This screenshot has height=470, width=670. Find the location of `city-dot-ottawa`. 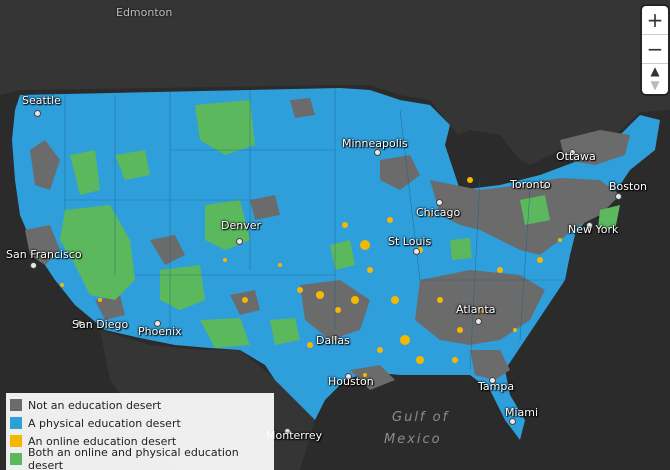

city-dot-ottawa is located at coordinates (572, 152).